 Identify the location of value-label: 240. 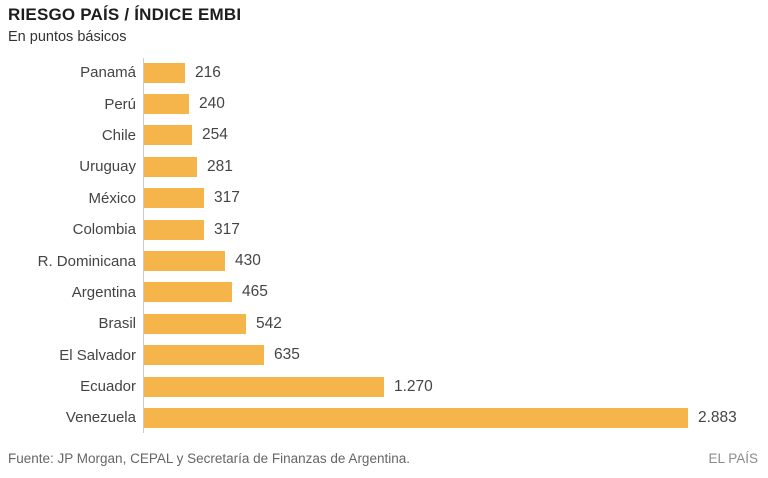
(212, 104).